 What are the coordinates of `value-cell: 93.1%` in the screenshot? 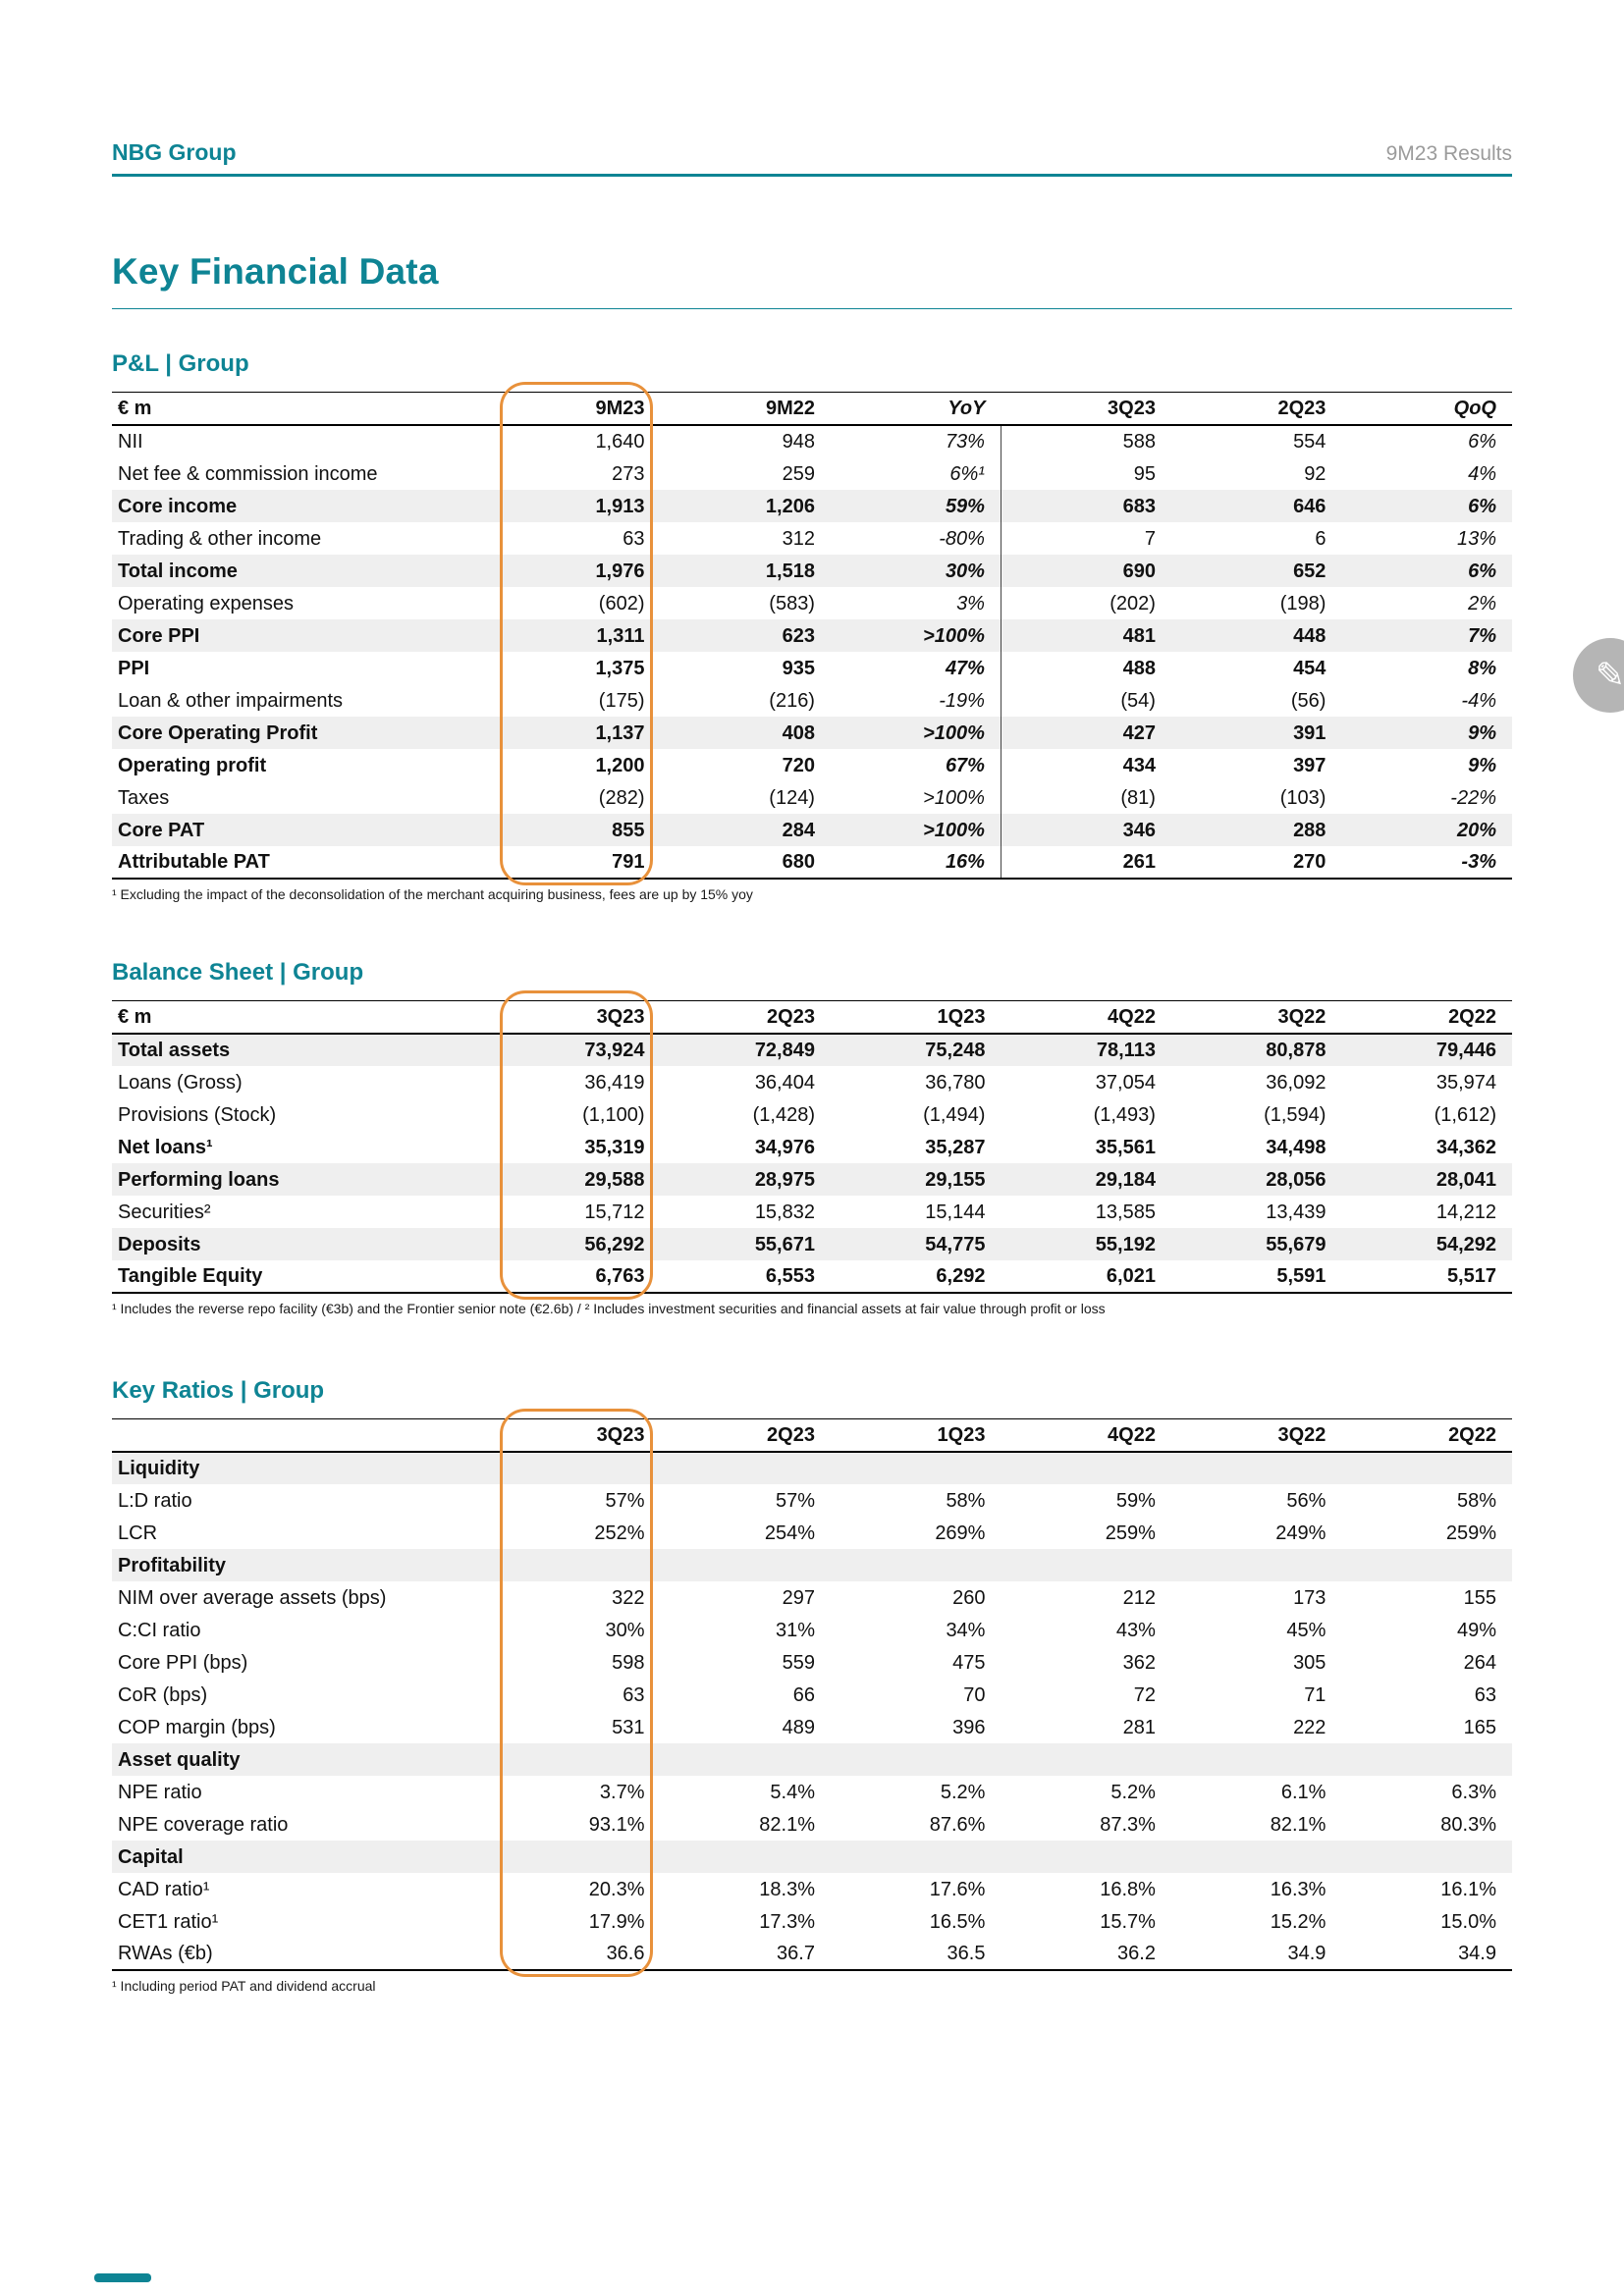 It's located at (616, 1825).